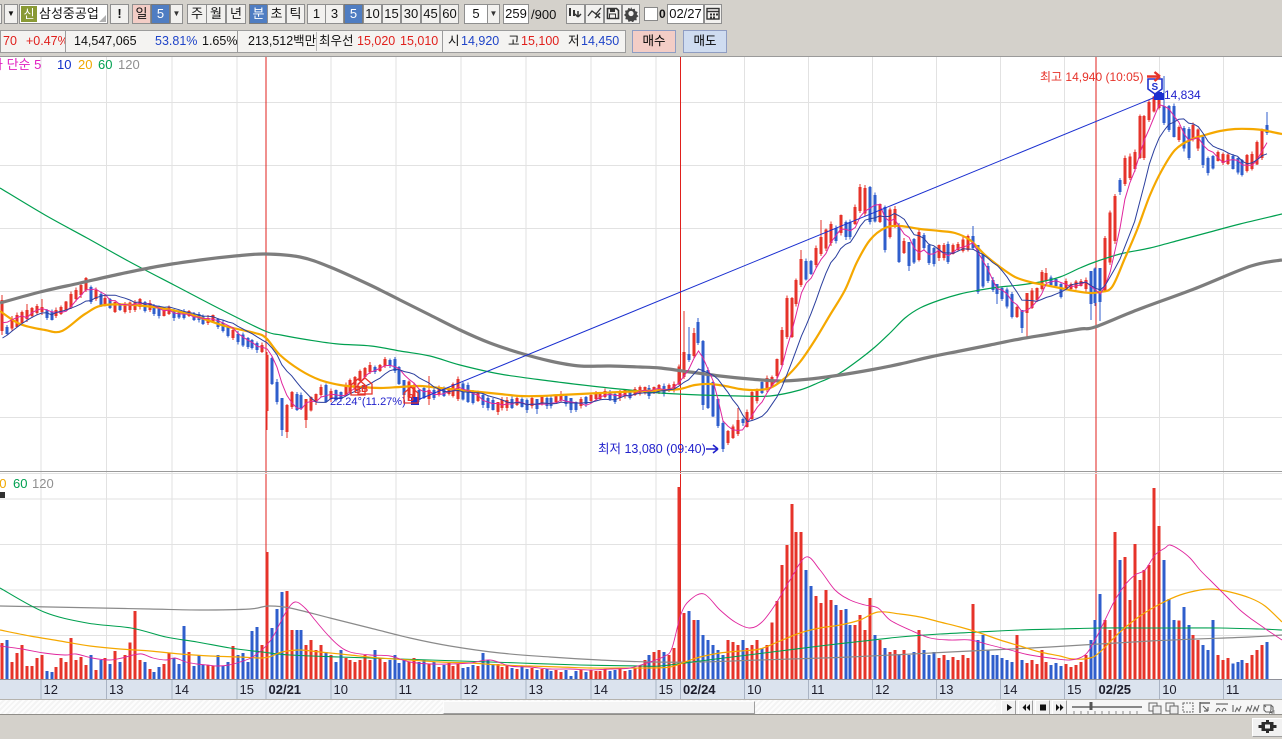  I want to click on svg-text: 14,834, so click(1182, 95).